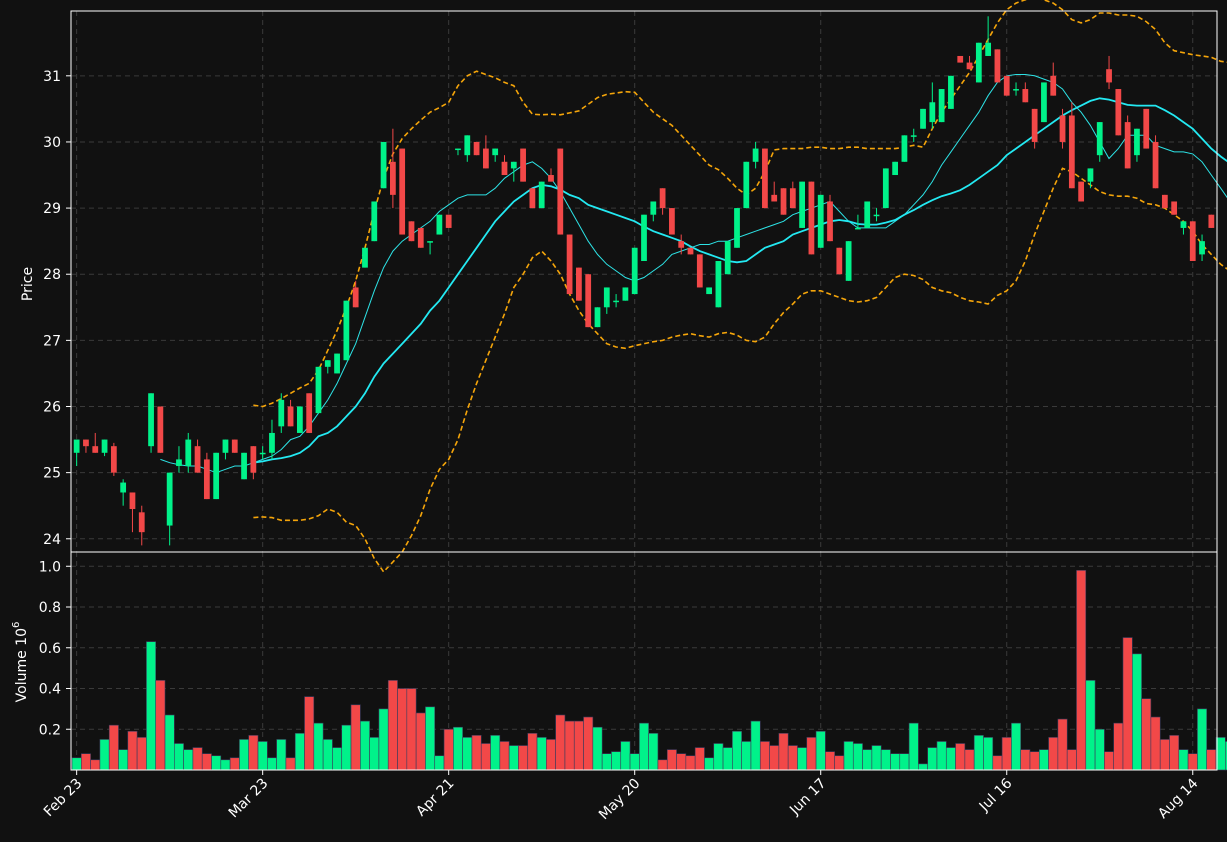 This screenshot has height=842, width=1227. Describe the element at coordinates (52, 209) in the screenshot. I see `price-tick-label: 29` at that location.